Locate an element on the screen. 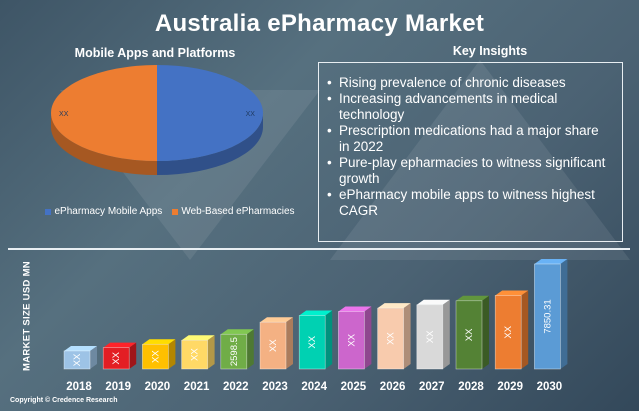 This screenshot has height=411, width=639. bar-data-label: 7850.31 is located at coordinates (547, 316).